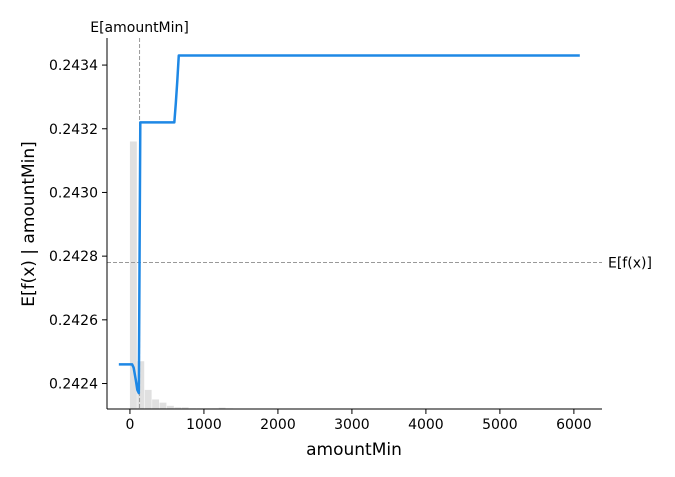 The width and height of the screenshot is (675, 477). I want to click on y-axis-title: E[f(x) | amountMin], so click(29, 224).